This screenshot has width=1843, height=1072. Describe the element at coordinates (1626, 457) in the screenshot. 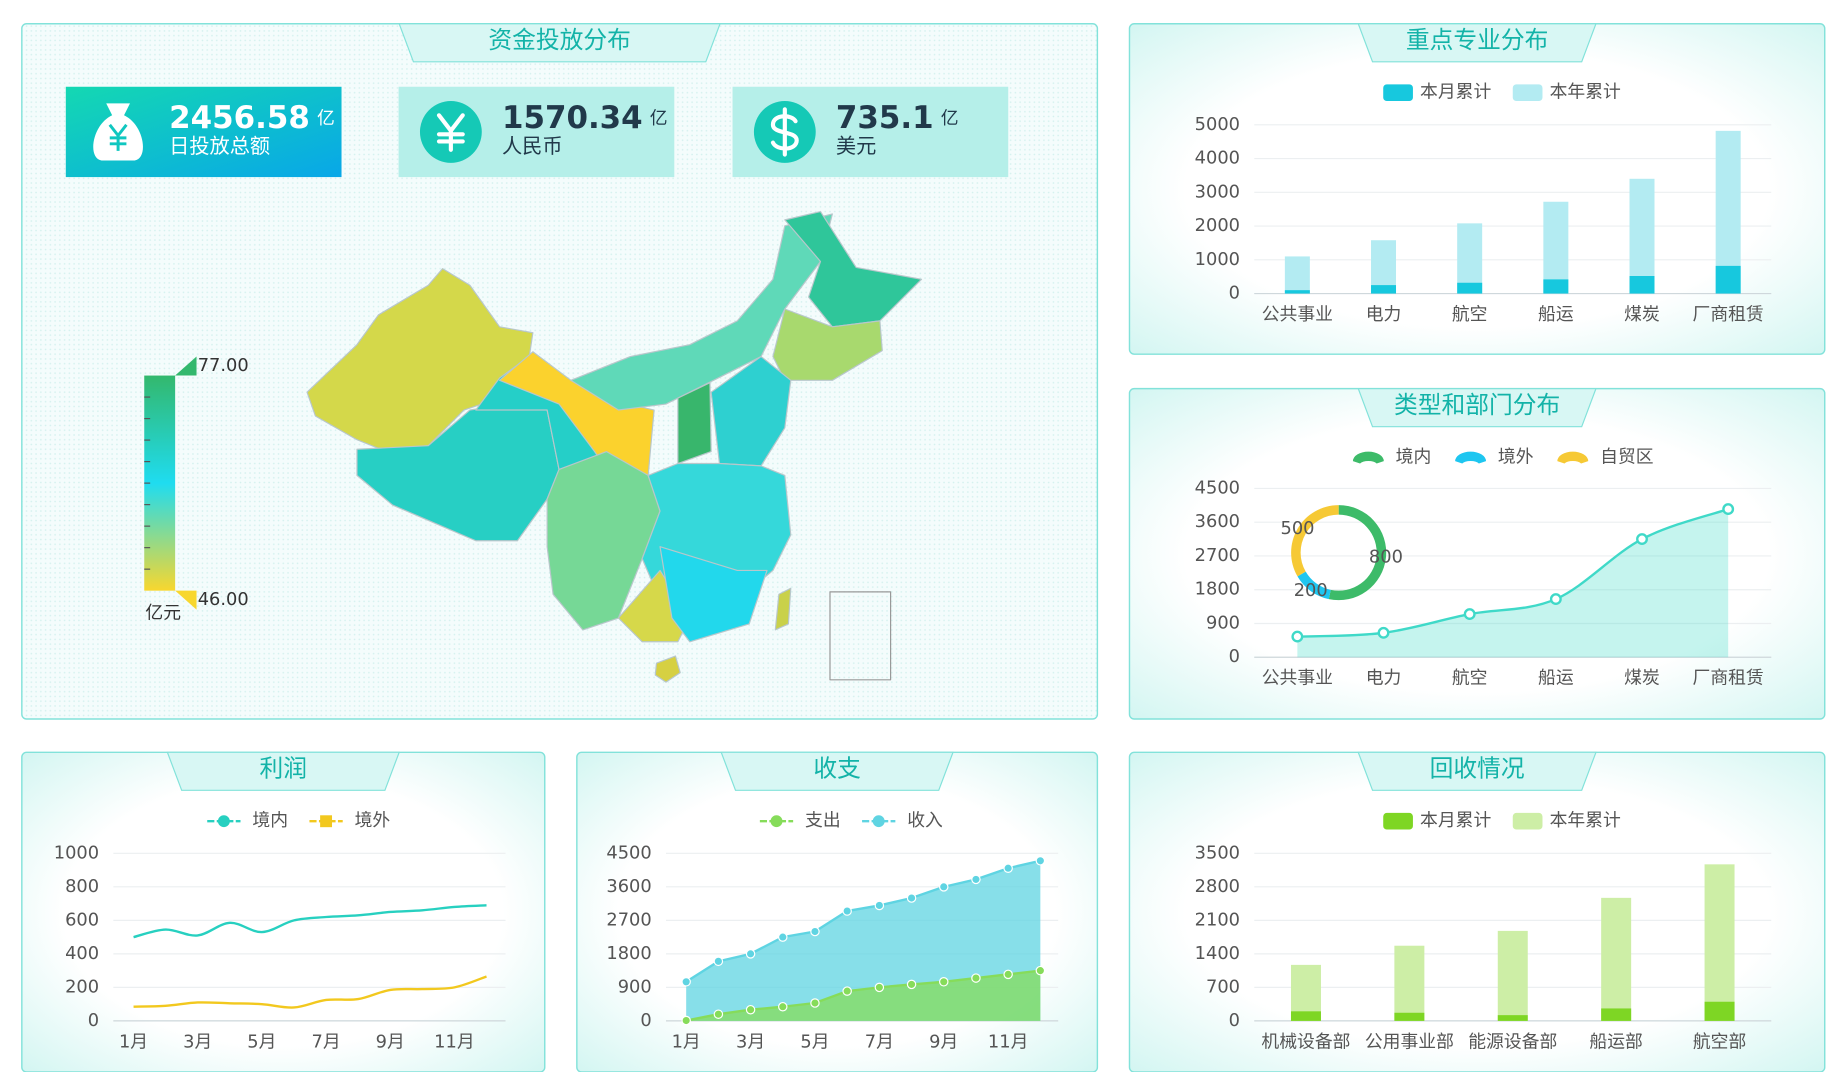

I see `legend-label: 自贸区` at that location.